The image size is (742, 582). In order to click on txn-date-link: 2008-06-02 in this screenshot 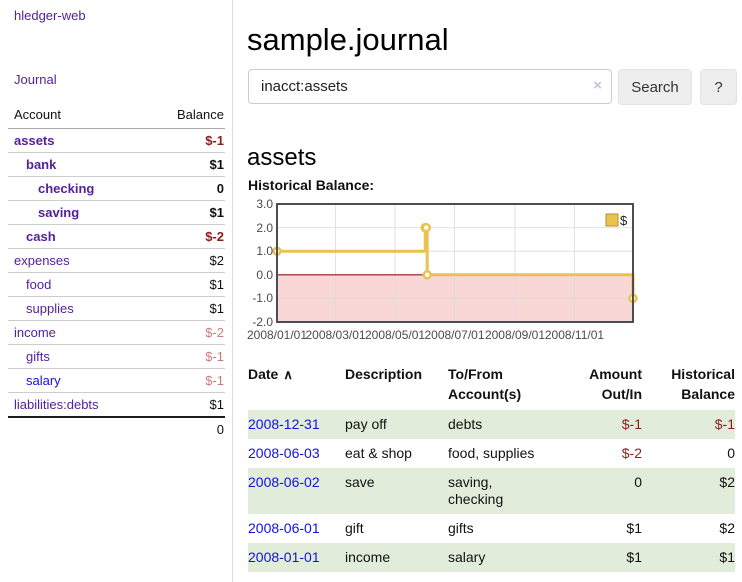, I will do `click(284, 482)`.